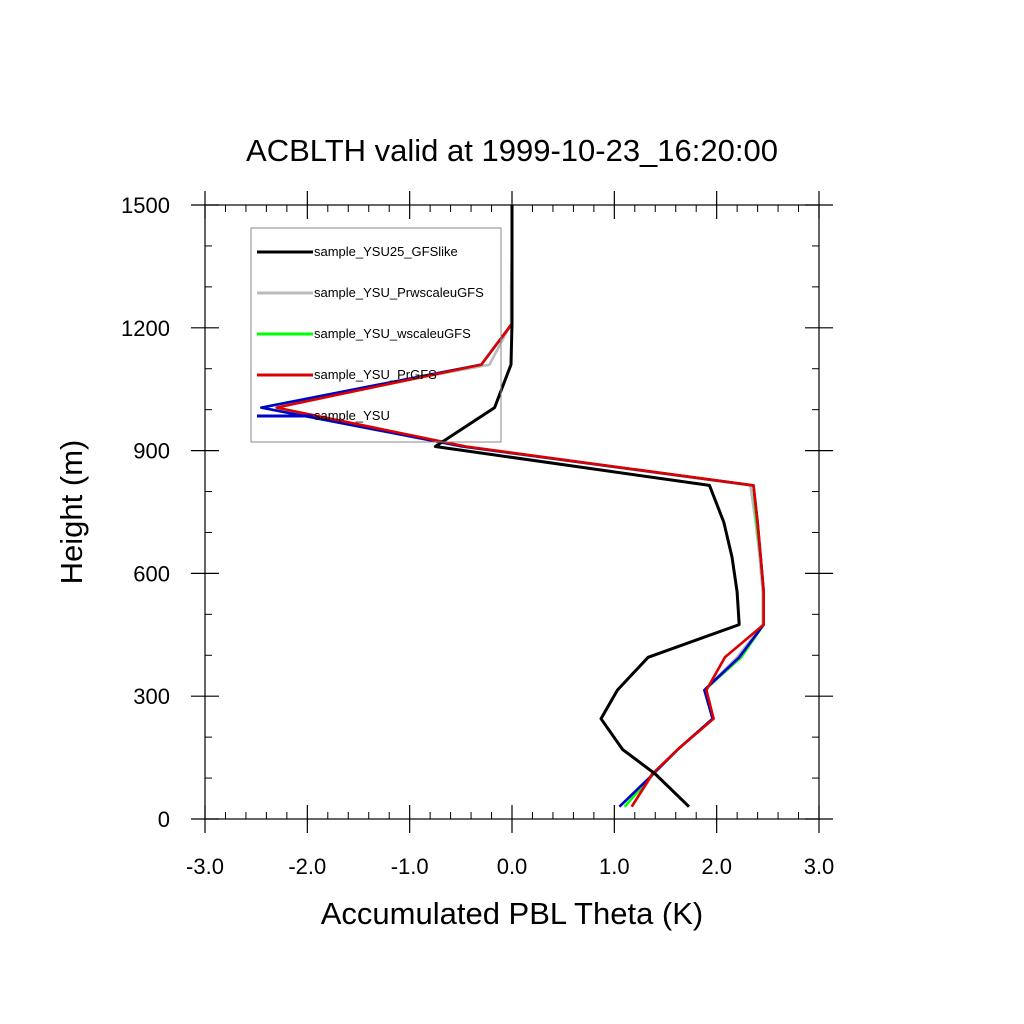  Describe the element at coordinates (819, 866) in the screenshot. I see `x-tick-label: 3.0` at that location.